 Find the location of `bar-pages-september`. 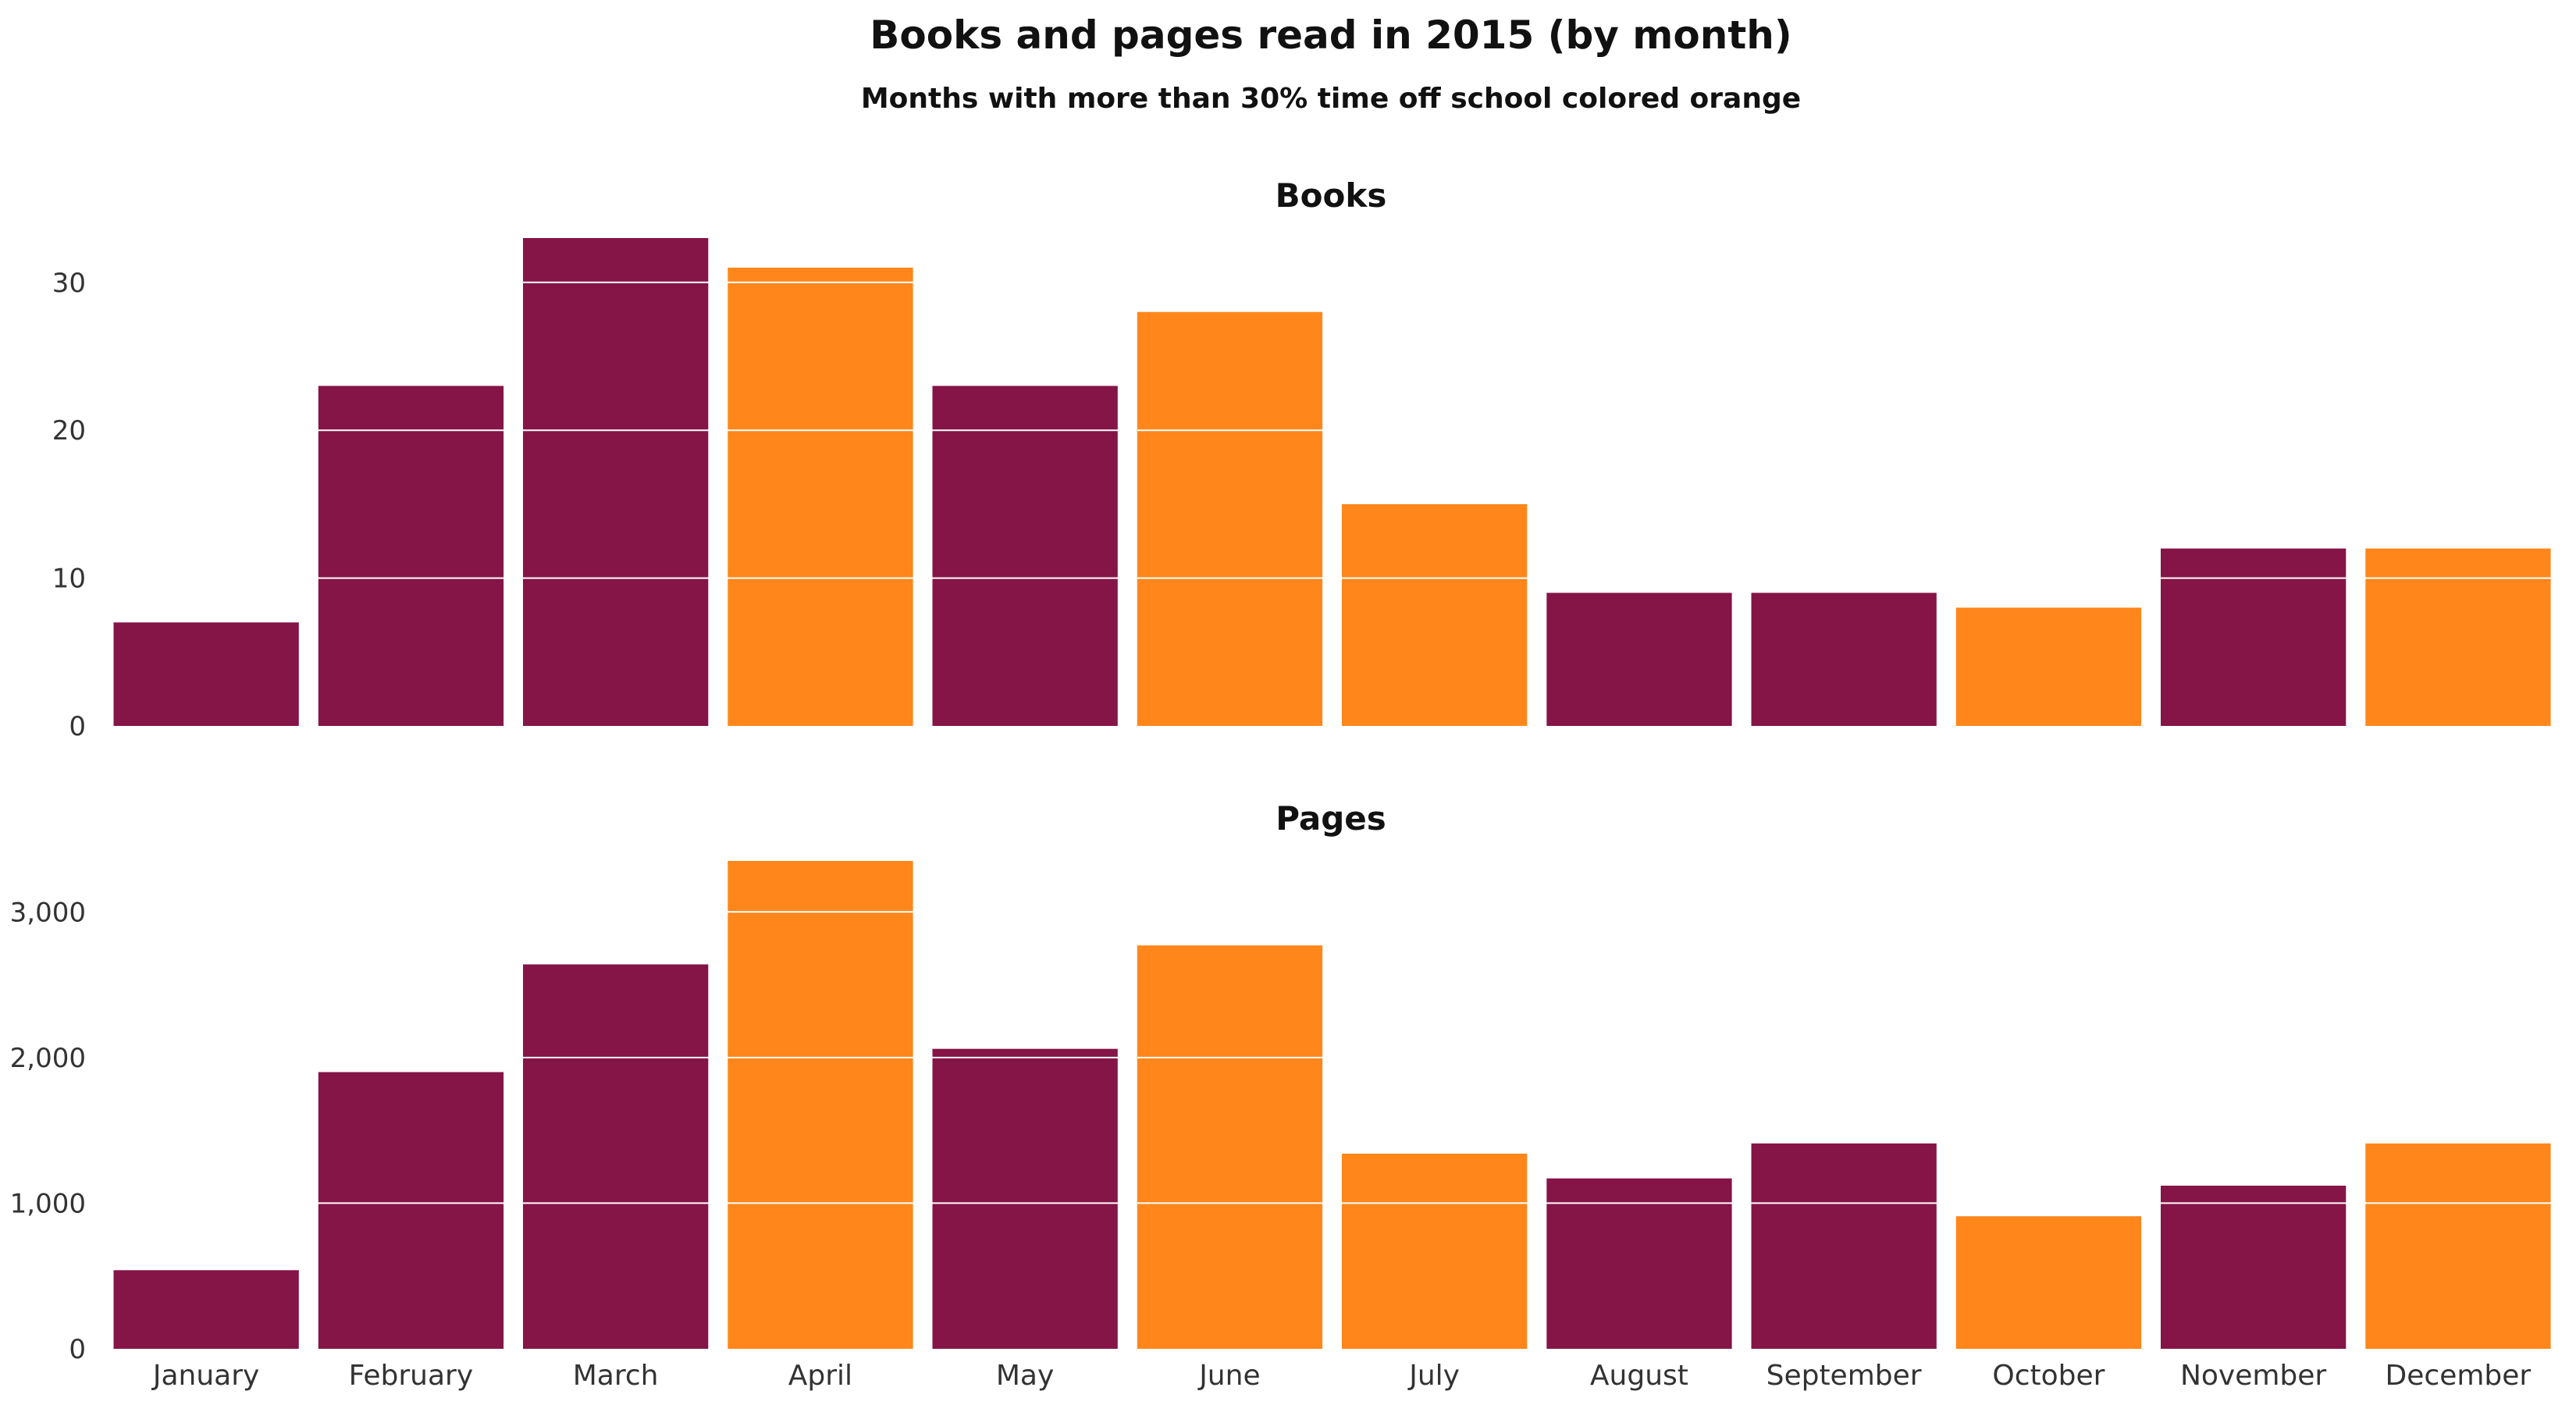

bar-pages-september is located at coordinates (1844, 1246).